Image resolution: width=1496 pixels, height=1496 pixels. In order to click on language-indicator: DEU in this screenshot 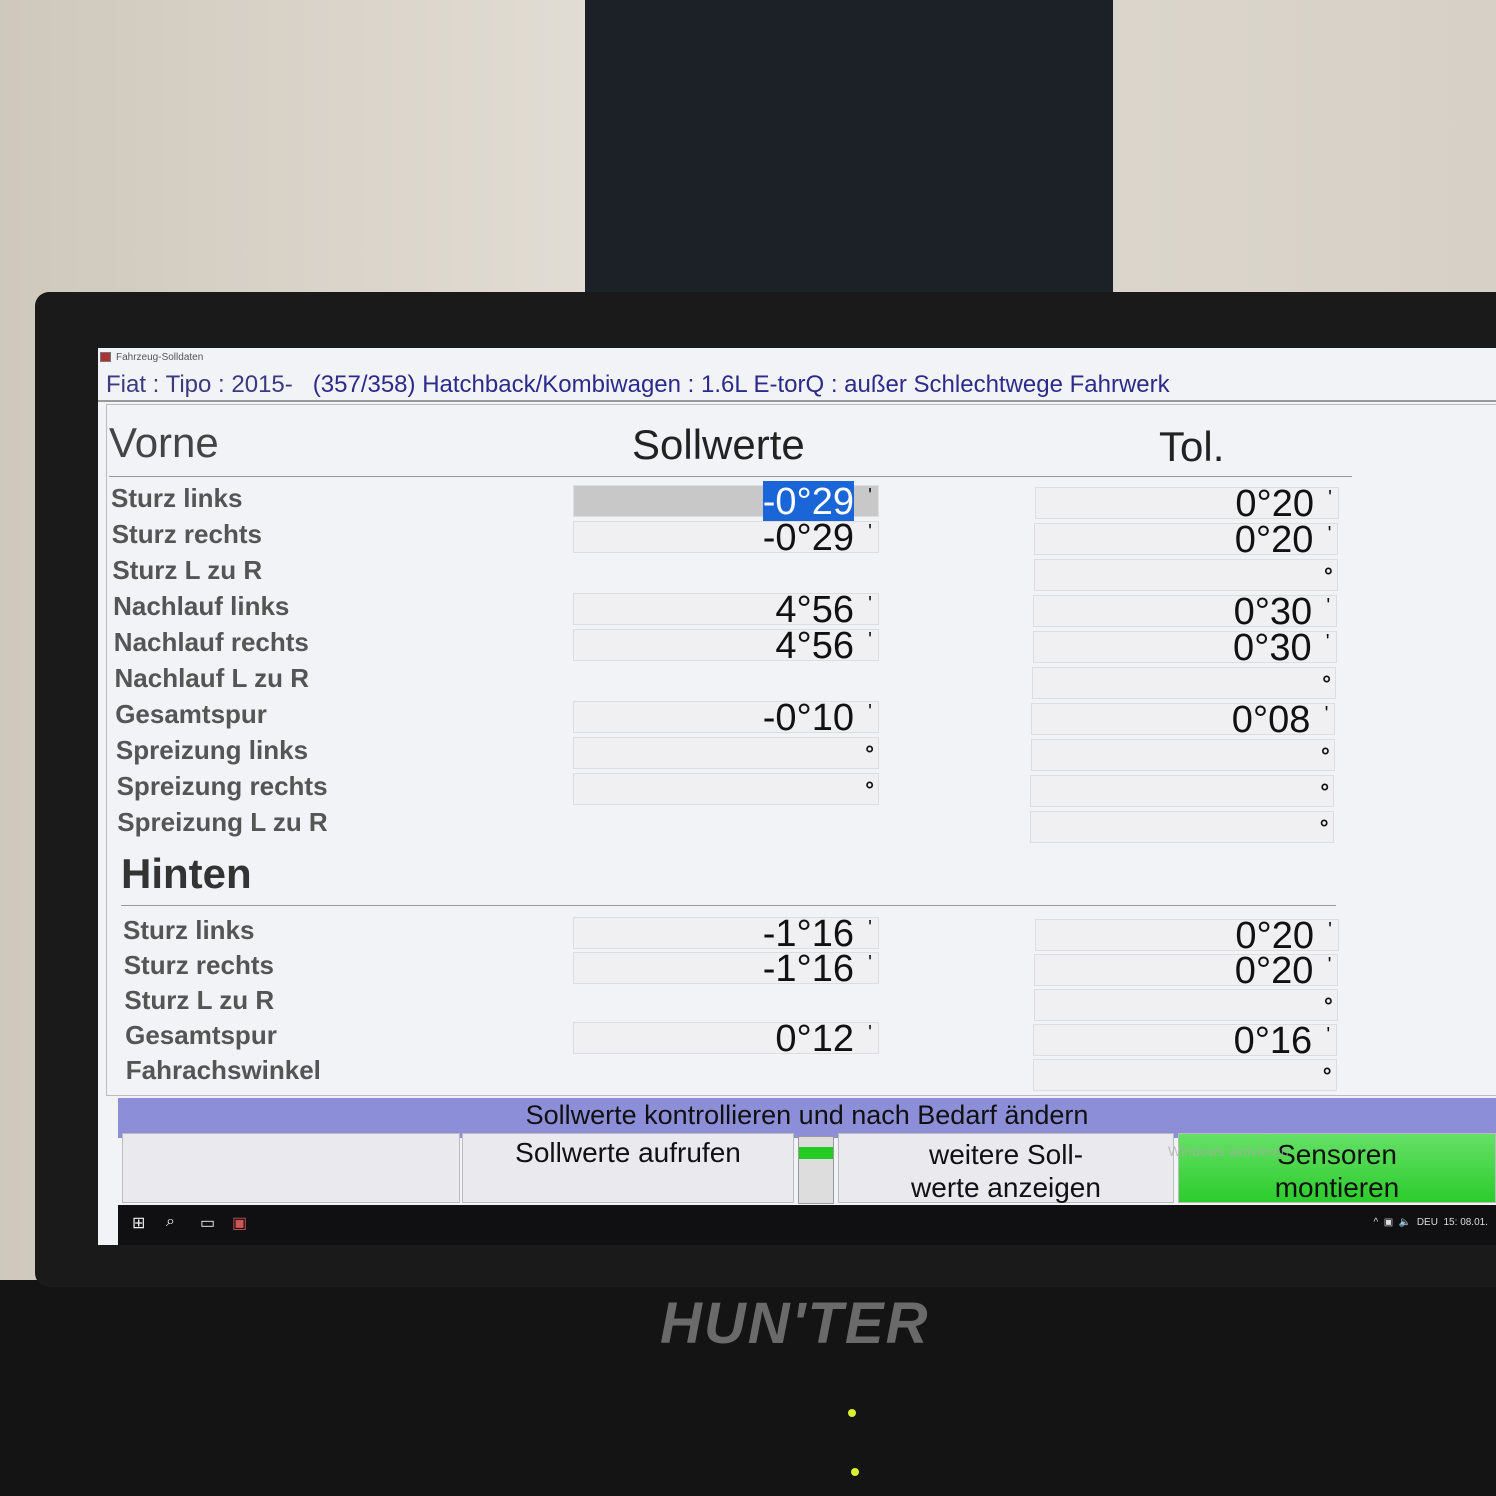, I will do `click(1427, 1222)`.